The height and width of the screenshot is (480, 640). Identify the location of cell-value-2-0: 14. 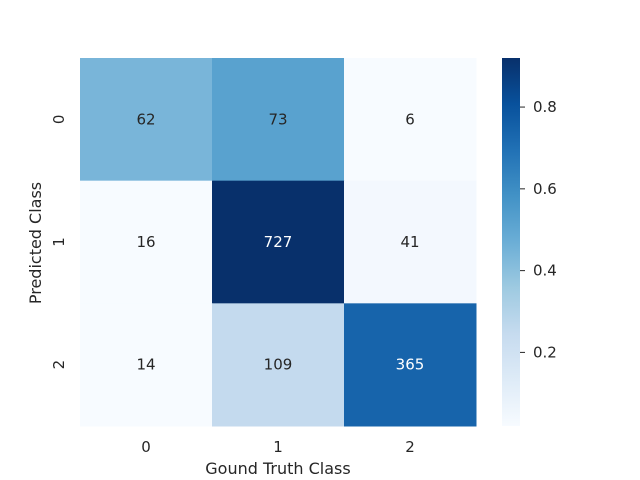
(145, 365).